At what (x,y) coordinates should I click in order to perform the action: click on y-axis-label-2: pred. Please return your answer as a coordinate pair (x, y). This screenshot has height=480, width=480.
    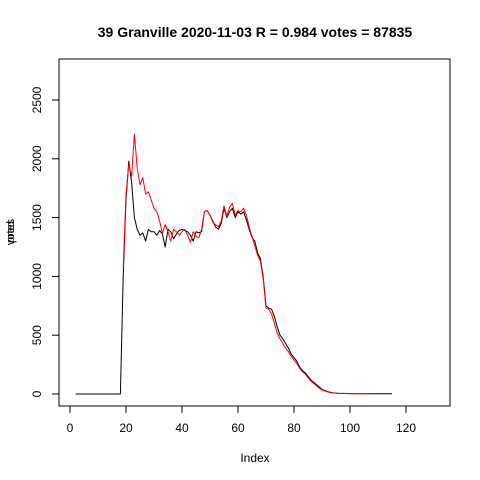
    Looking at the image, I should click on (11, 232).